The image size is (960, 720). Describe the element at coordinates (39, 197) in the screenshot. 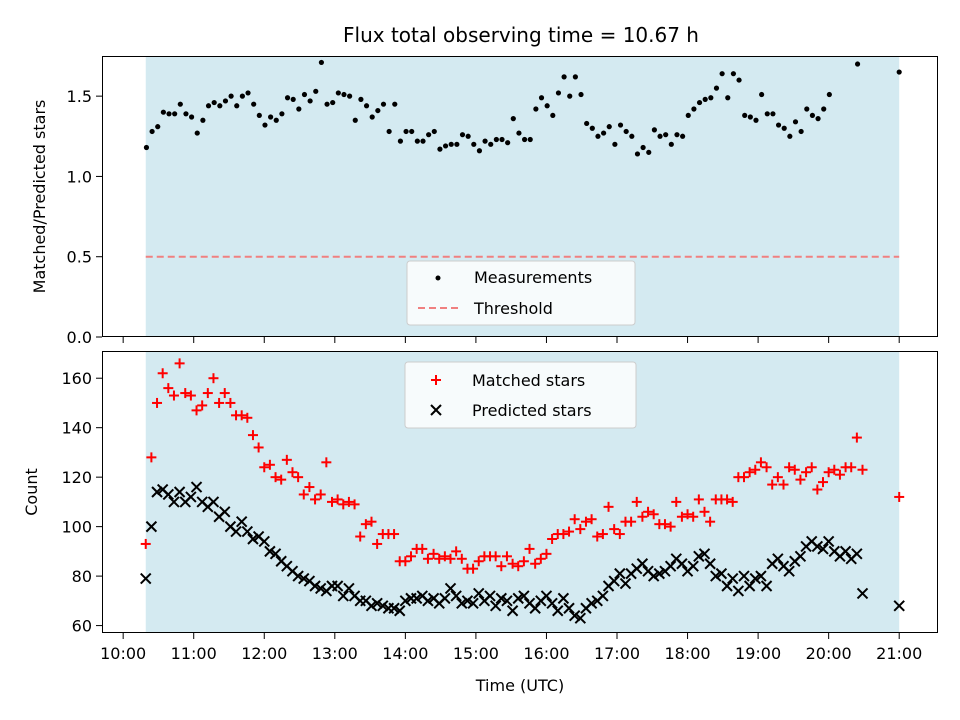

I see `ratio-y-axis-label: Matched/Predicted stars` at that location.